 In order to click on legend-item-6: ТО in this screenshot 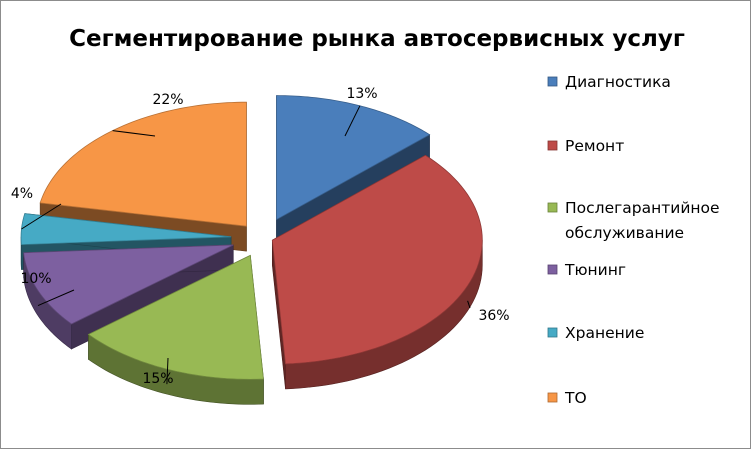, I will do `click(567, 398)`.